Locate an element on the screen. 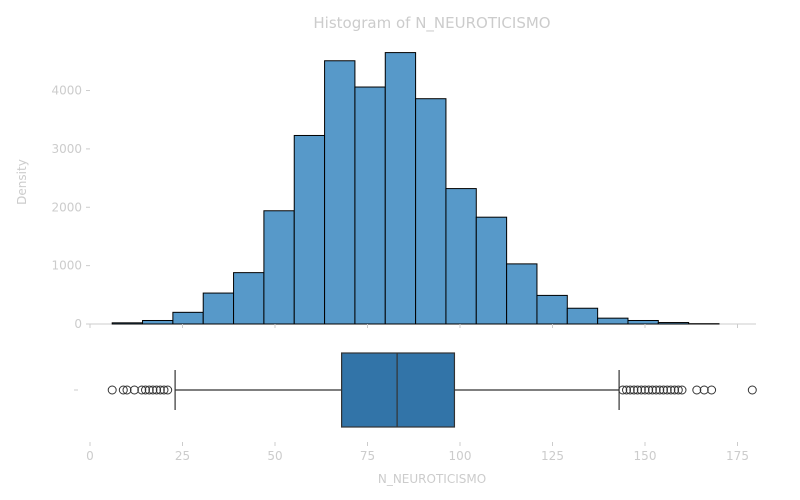 The height and width of the screenshot is (500, 800). x-axis-label: N_NEUROTICISMO is located at coordinates (432, 479).